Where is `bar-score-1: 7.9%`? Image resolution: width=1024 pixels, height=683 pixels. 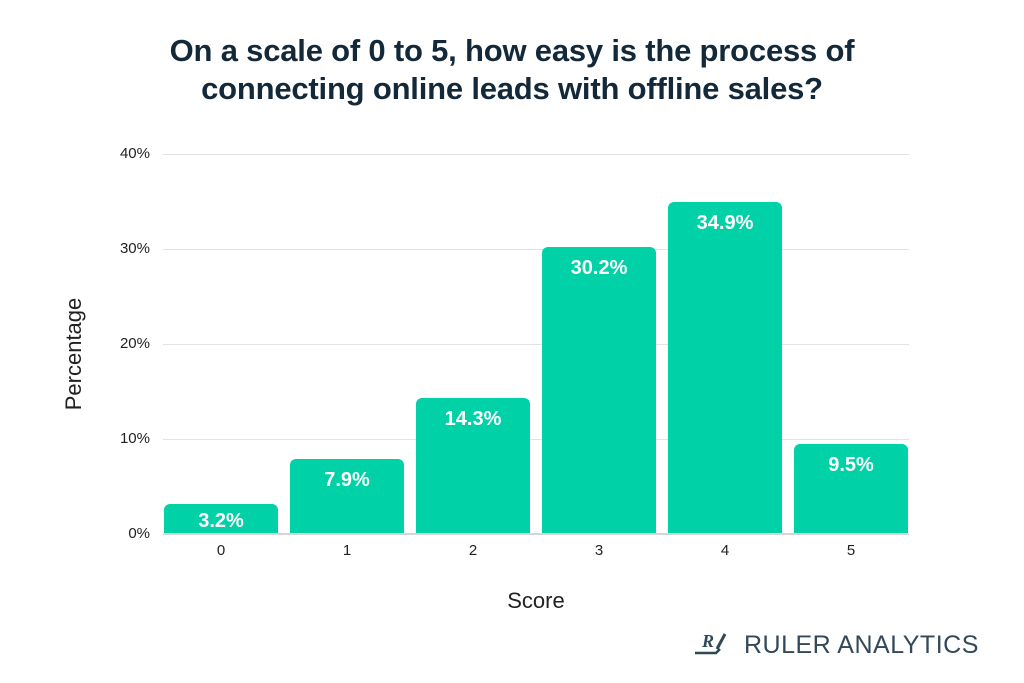
bar-score-1: 7.9% is located at coordinates (347, 496).